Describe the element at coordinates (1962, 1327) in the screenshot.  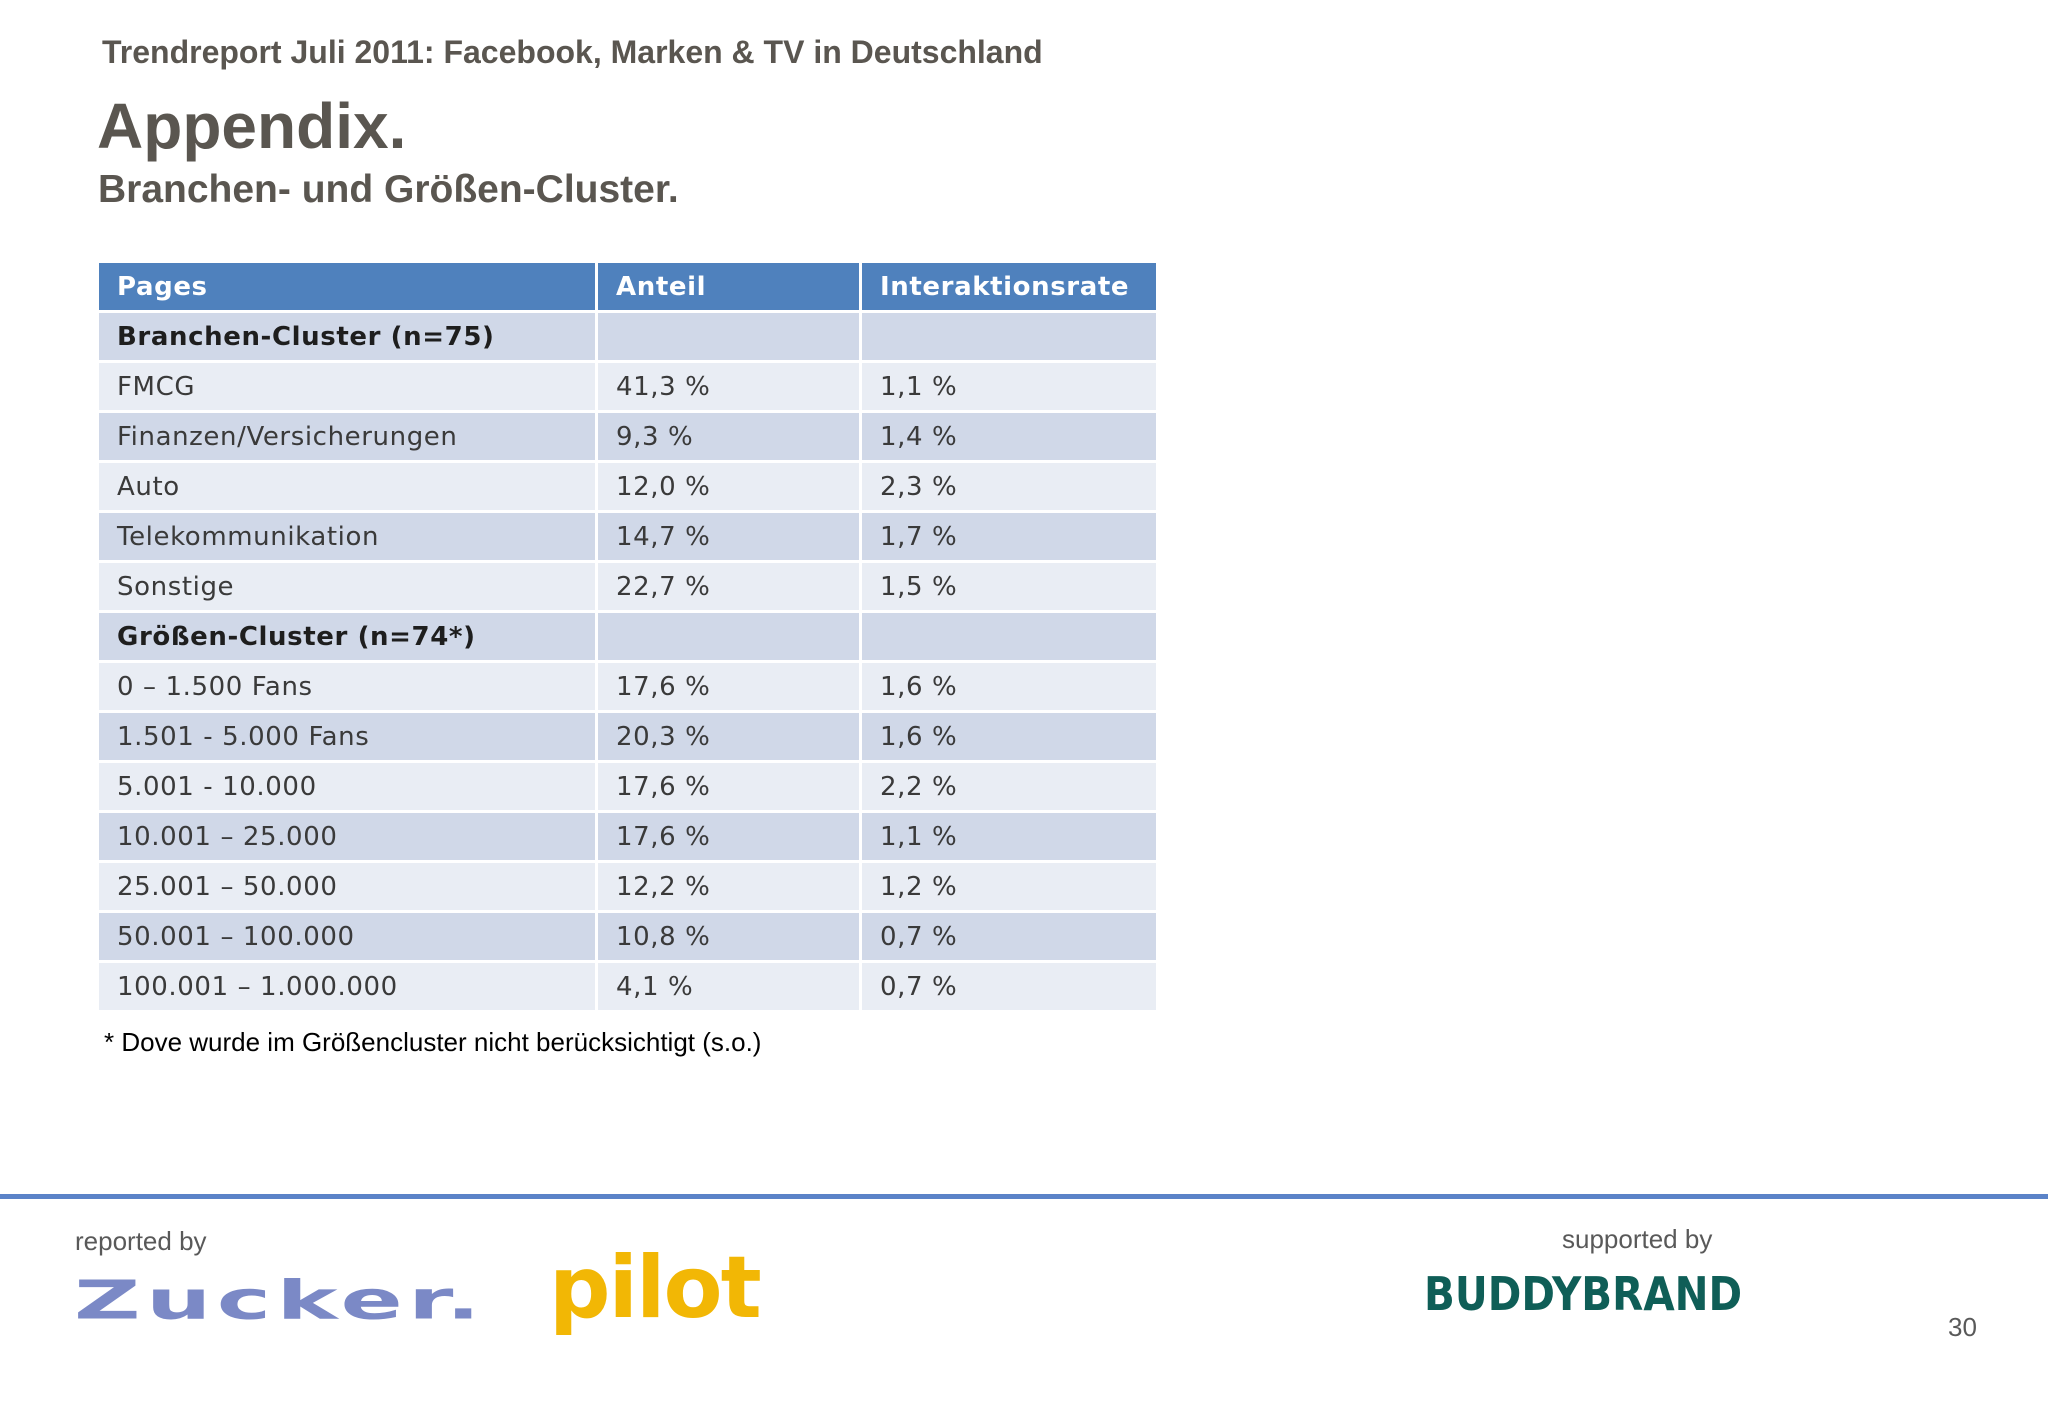
I see `page-number: 30` at that location.